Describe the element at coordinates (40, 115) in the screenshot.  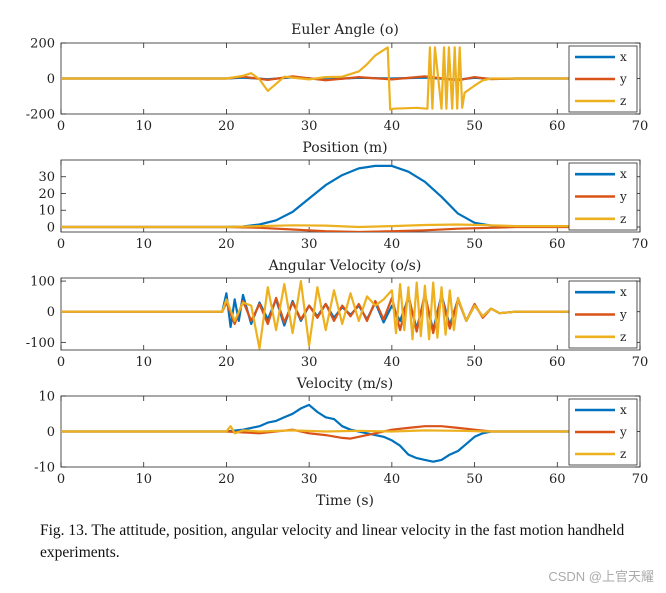
I see `y-tick-label: -200` at that location.